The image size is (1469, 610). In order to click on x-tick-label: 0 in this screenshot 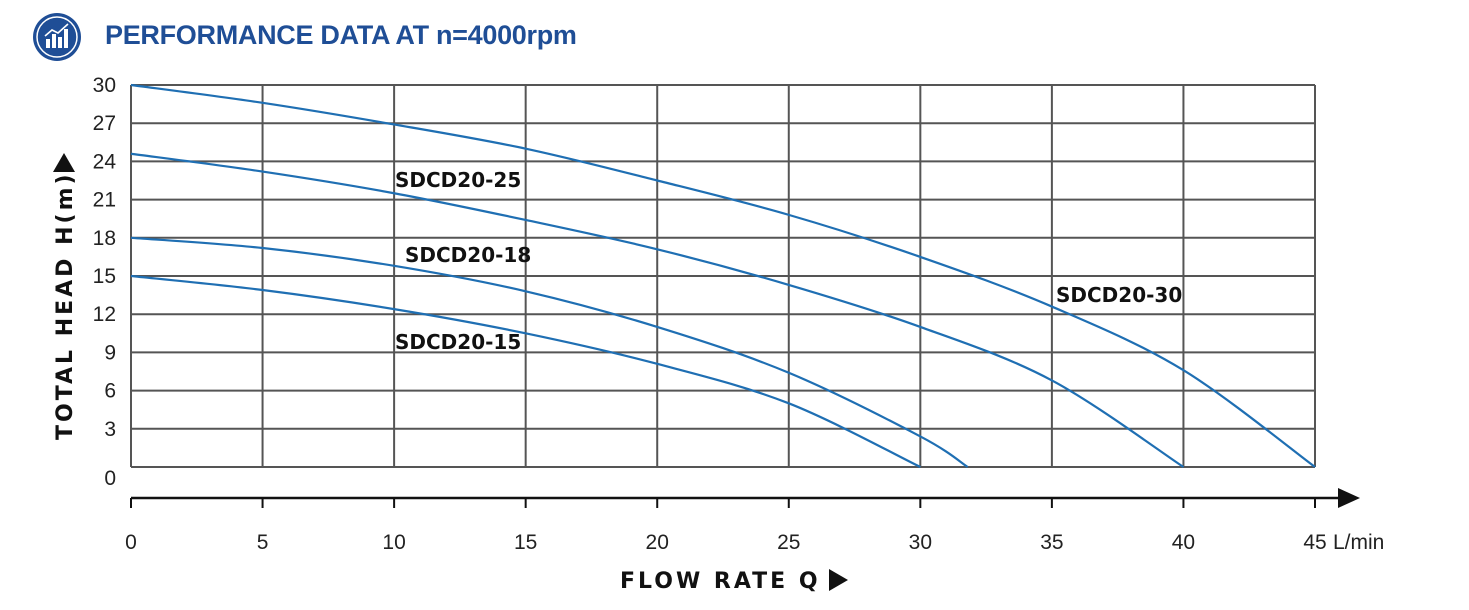, I will do `click(131, 542)`.